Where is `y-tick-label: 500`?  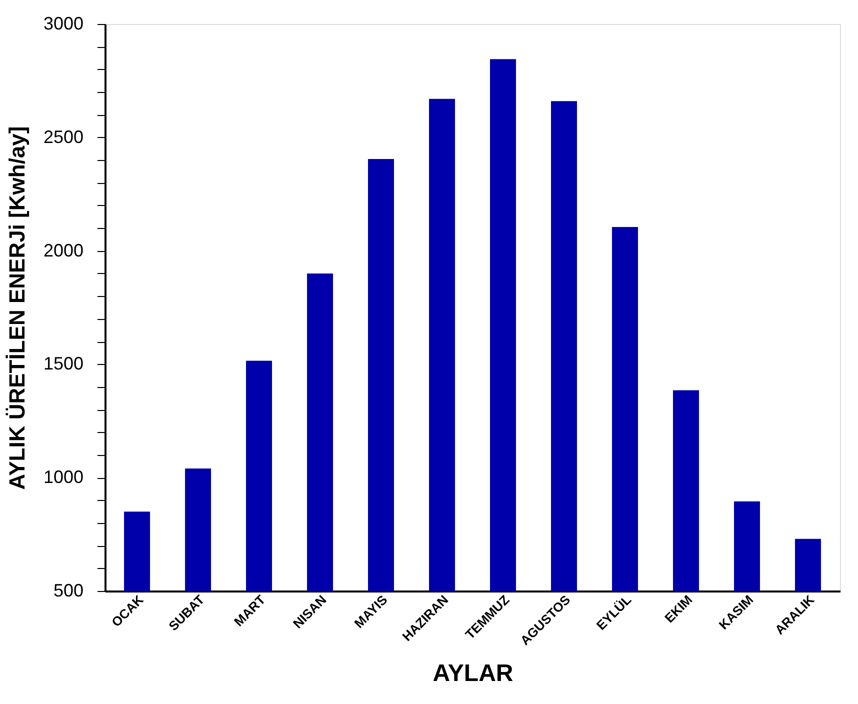 y-tick-label: 500 is located at coordinates (68, 590).